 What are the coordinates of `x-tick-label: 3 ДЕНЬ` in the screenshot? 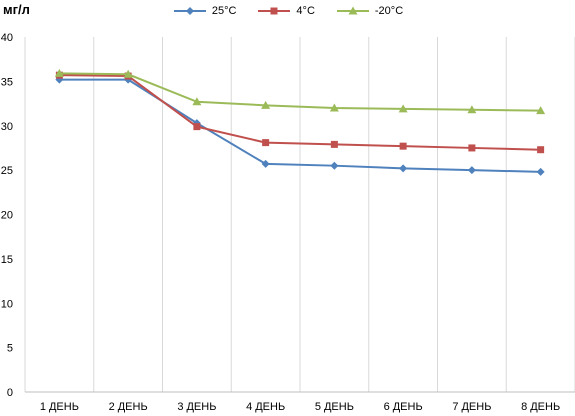 It's located at (196, 407).